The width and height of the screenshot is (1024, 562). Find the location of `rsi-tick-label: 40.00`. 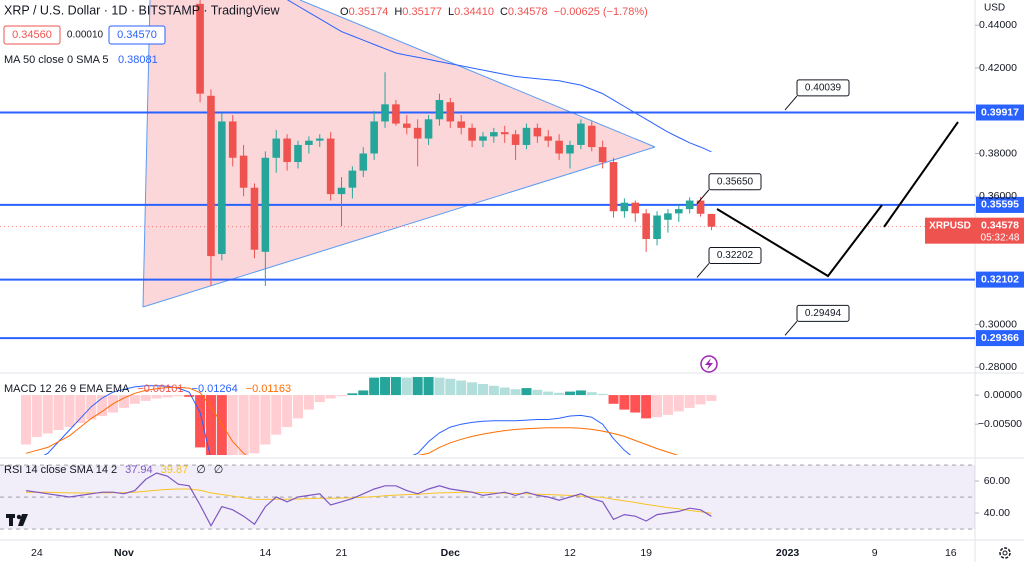

rsi-tick-label: 40.00 is located at coordinates (997, 513).